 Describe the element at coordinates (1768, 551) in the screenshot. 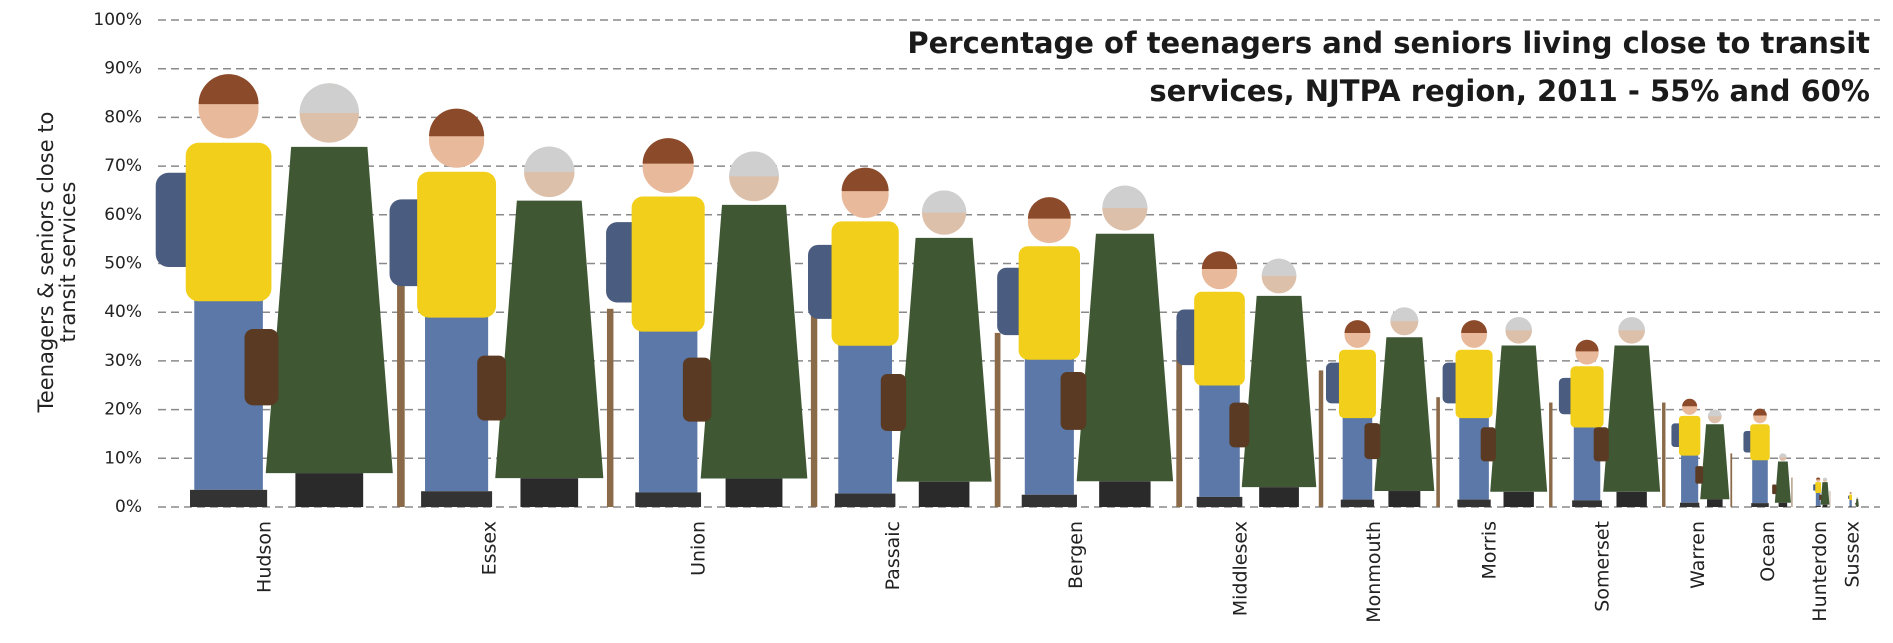

I see `x-tick-label: Ocean` at that location.